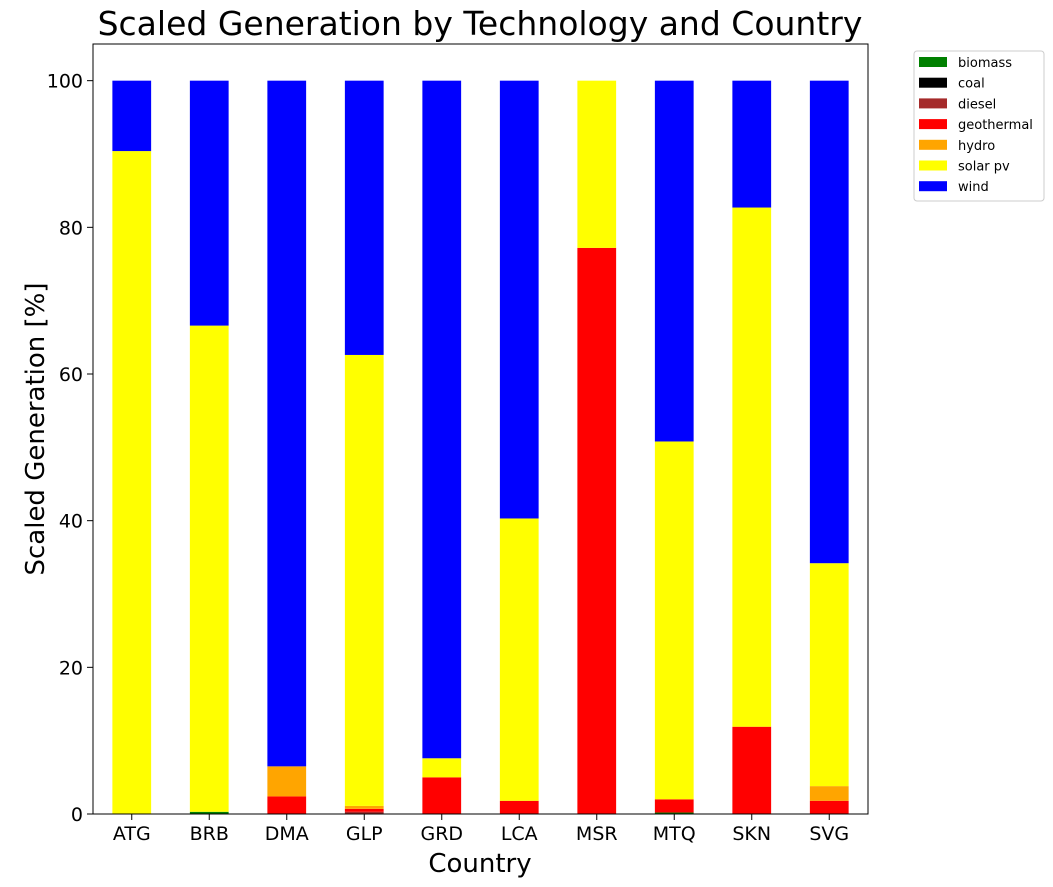 The image size is (1053, 887). Describe the element at coordinates (442, 795) in the screenshot. I see `bar-grd-geothermal` at that location.